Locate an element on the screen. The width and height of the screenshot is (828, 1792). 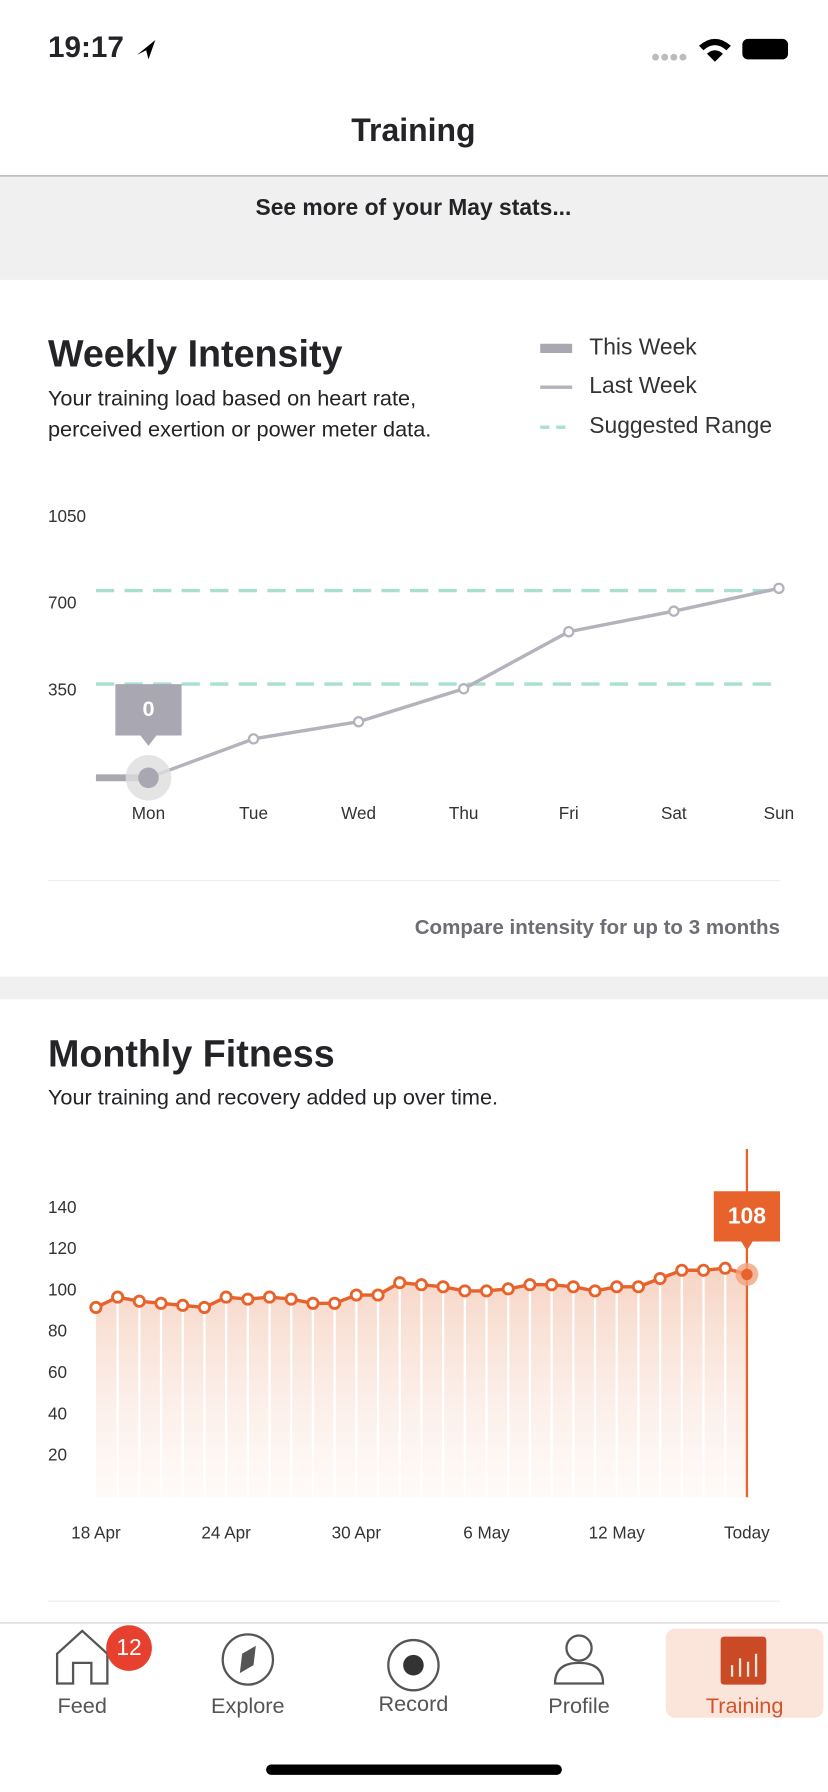
profile-body is located at coordinates (579, 1673).